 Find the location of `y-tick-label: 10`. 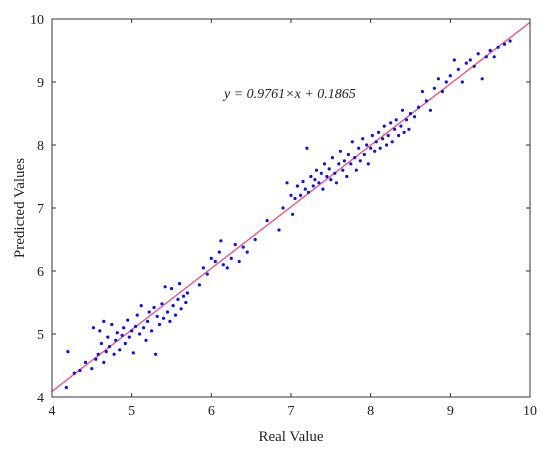

y-tick-label: 10 is located at coordinates (37, 20).